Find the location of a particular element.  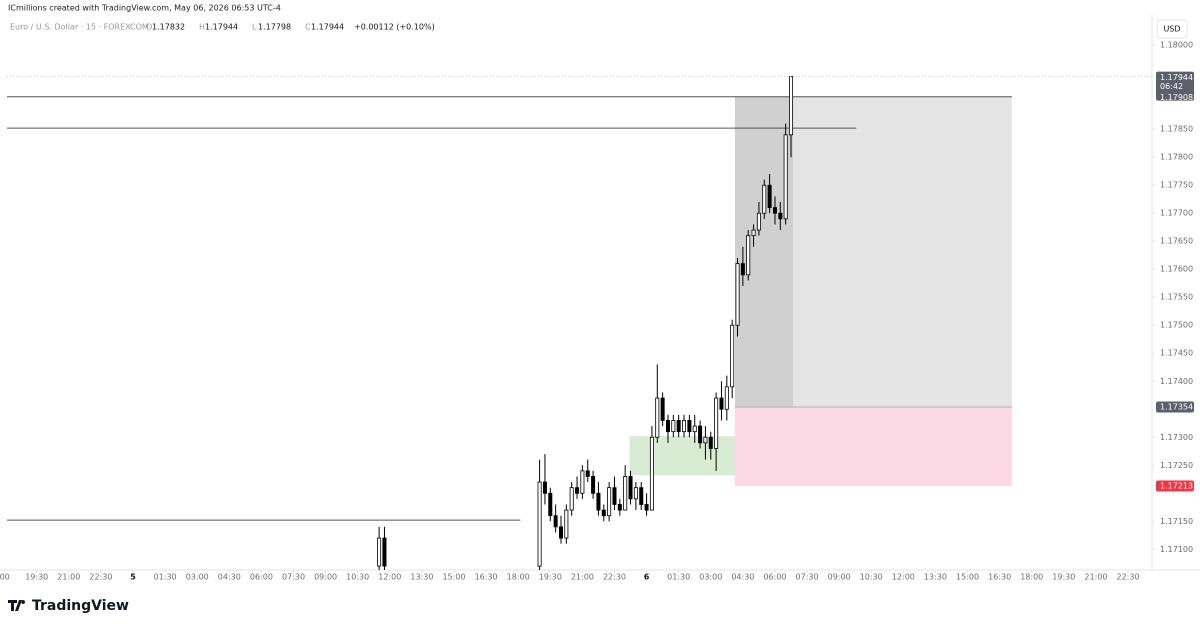

stop-tag is located at coordinates (1175, 486).